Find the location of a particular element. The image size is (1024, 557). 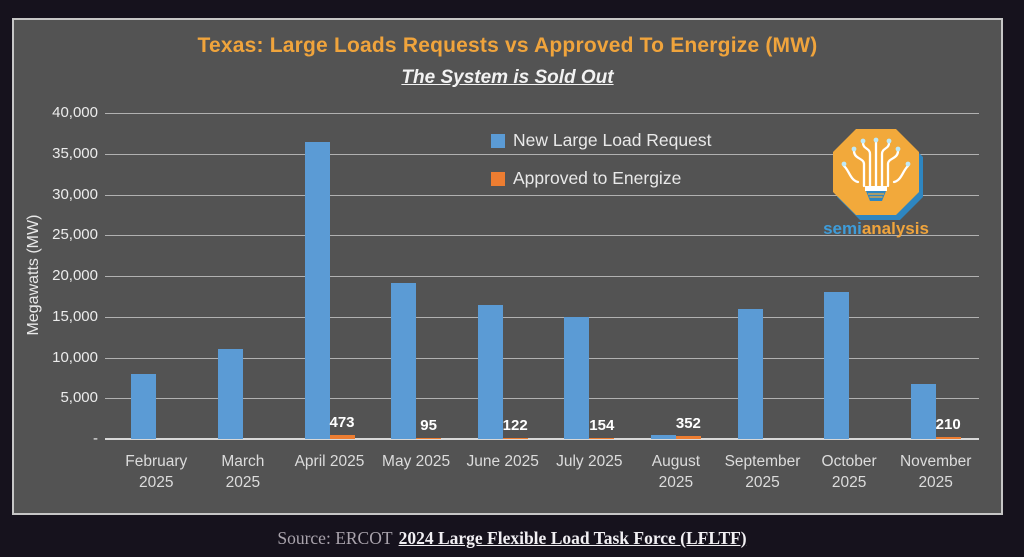

legend-item-approved-to-energize: Approved to Energize is located at coordinates (601, 178).